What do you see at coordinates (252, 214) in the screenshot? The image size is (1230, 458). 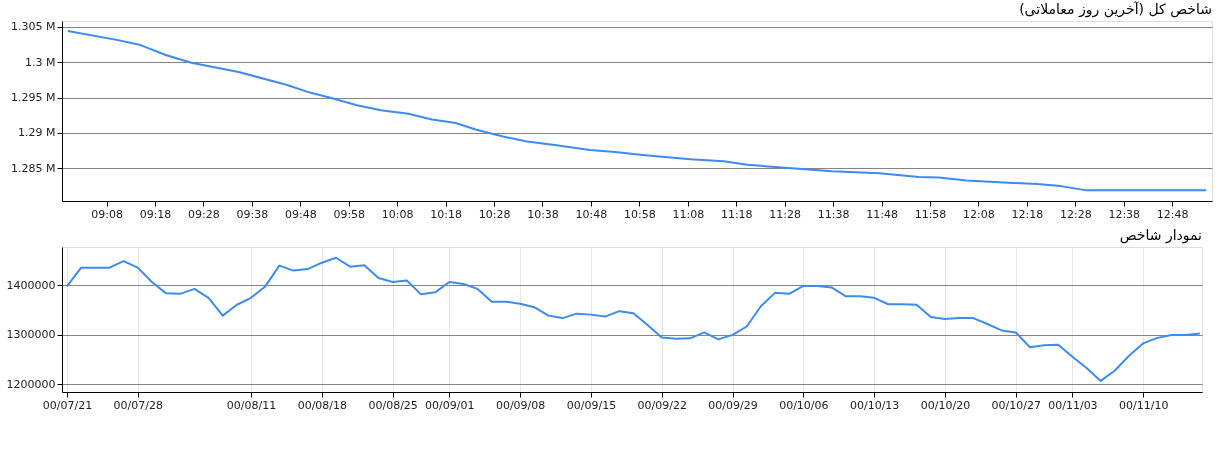 I see `x-tick-label: 09:38` at bounding box center [252, 214].